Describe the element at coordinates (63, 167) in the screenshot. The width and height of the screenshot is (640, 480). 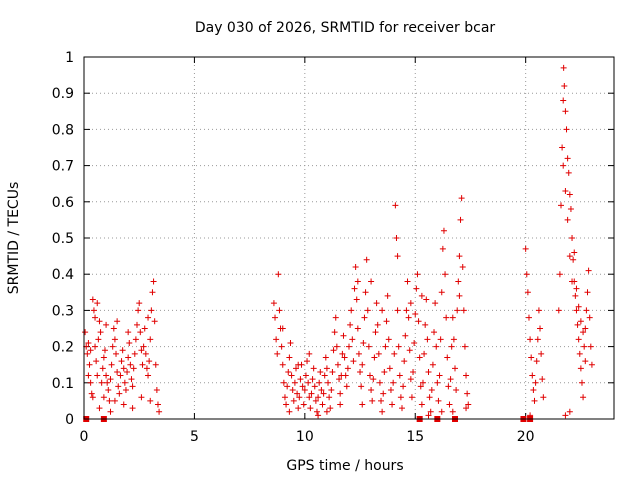
I see `y-tick-label: 0.7` at that location.